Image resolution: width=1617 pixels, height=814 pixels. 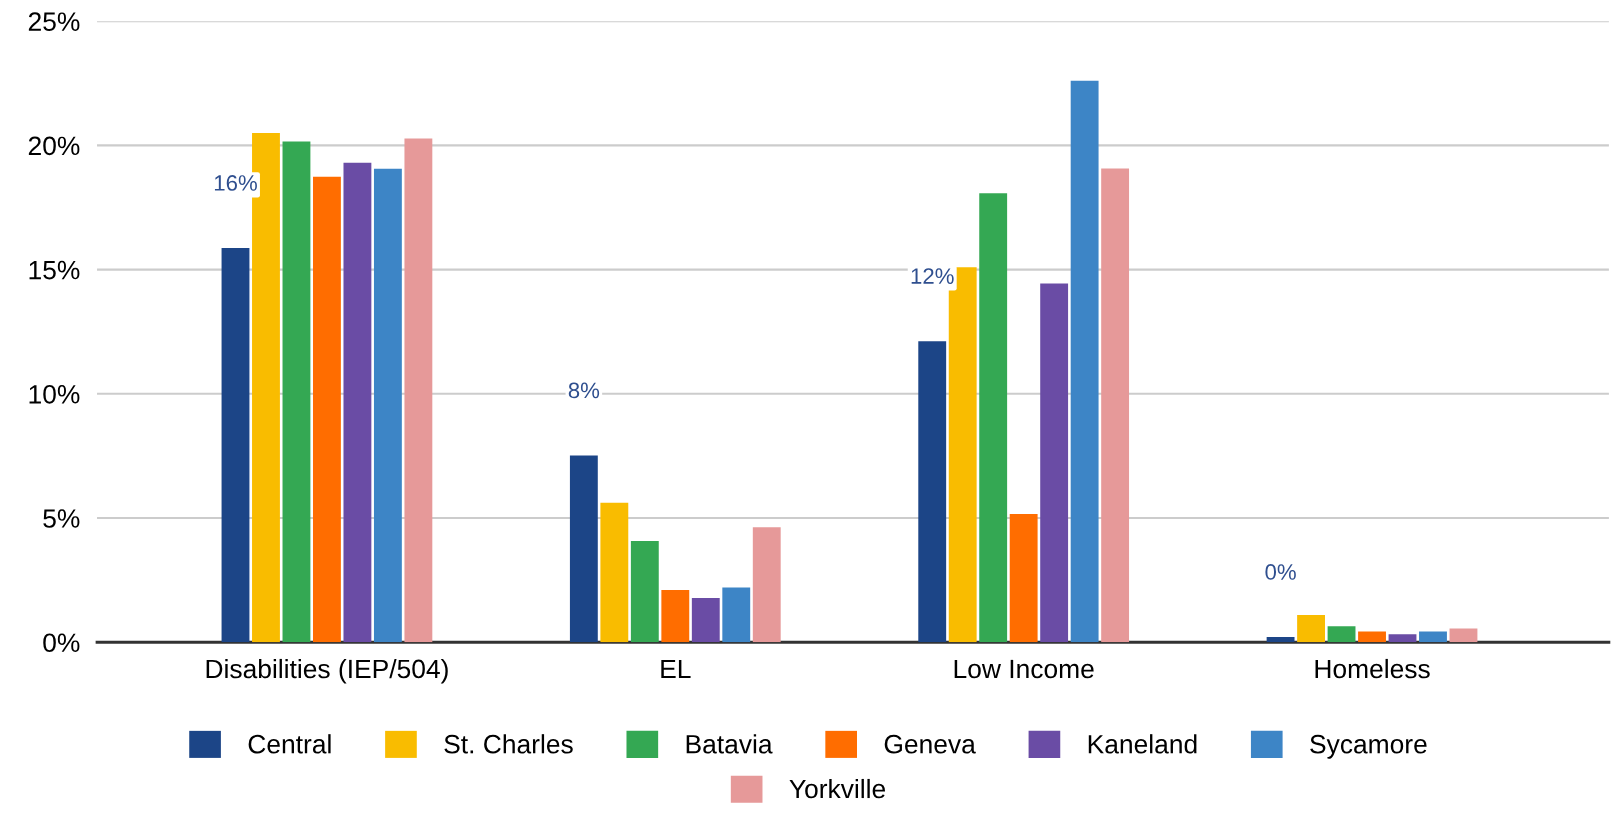 What do you see at coordinates (1368, 746) in the screenshot?
I see `legend-label: Sycamore` at bounding box center [1368, 746].